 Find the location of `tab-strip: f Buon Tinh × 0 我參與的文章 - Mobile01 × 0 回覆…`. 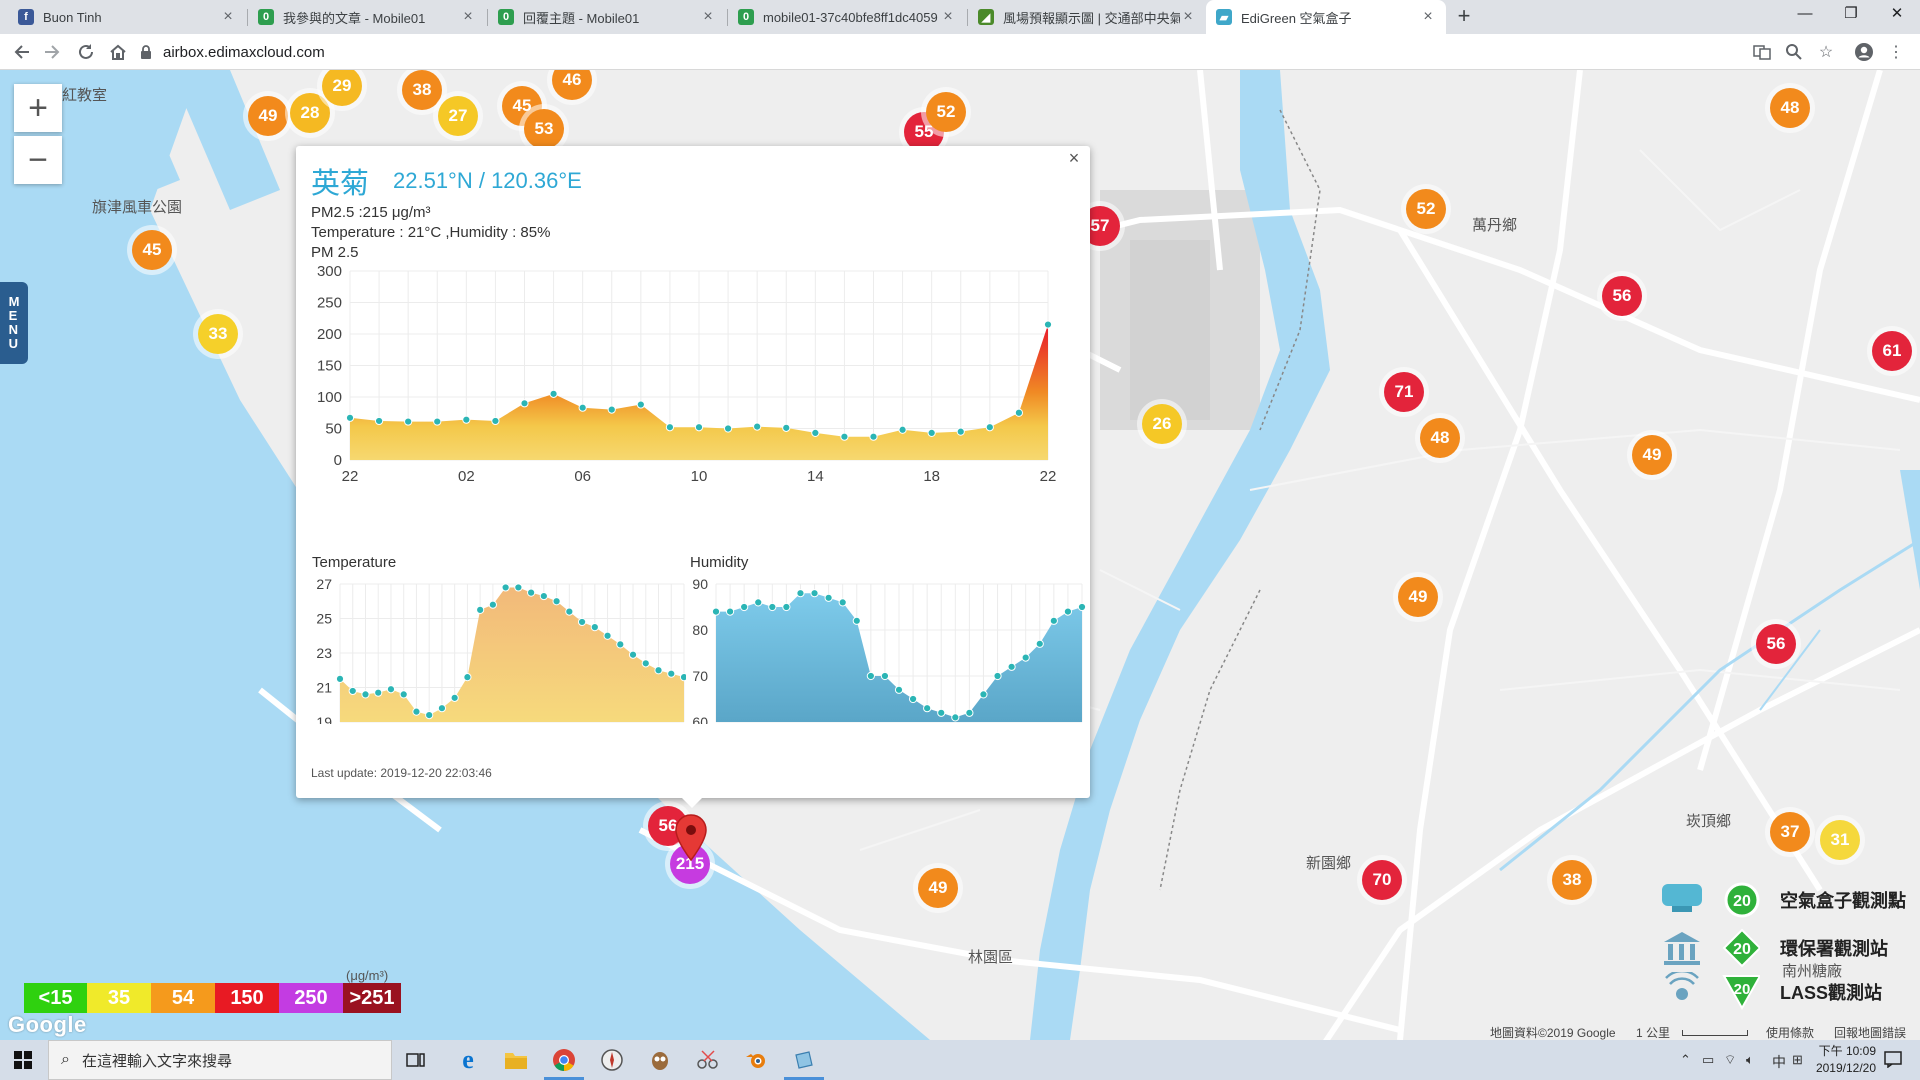

tab-strip: f Buon Tinh × 0 我參與的文章 - Mobile01 × 0 回覆… is located at coordinates (960, 17).